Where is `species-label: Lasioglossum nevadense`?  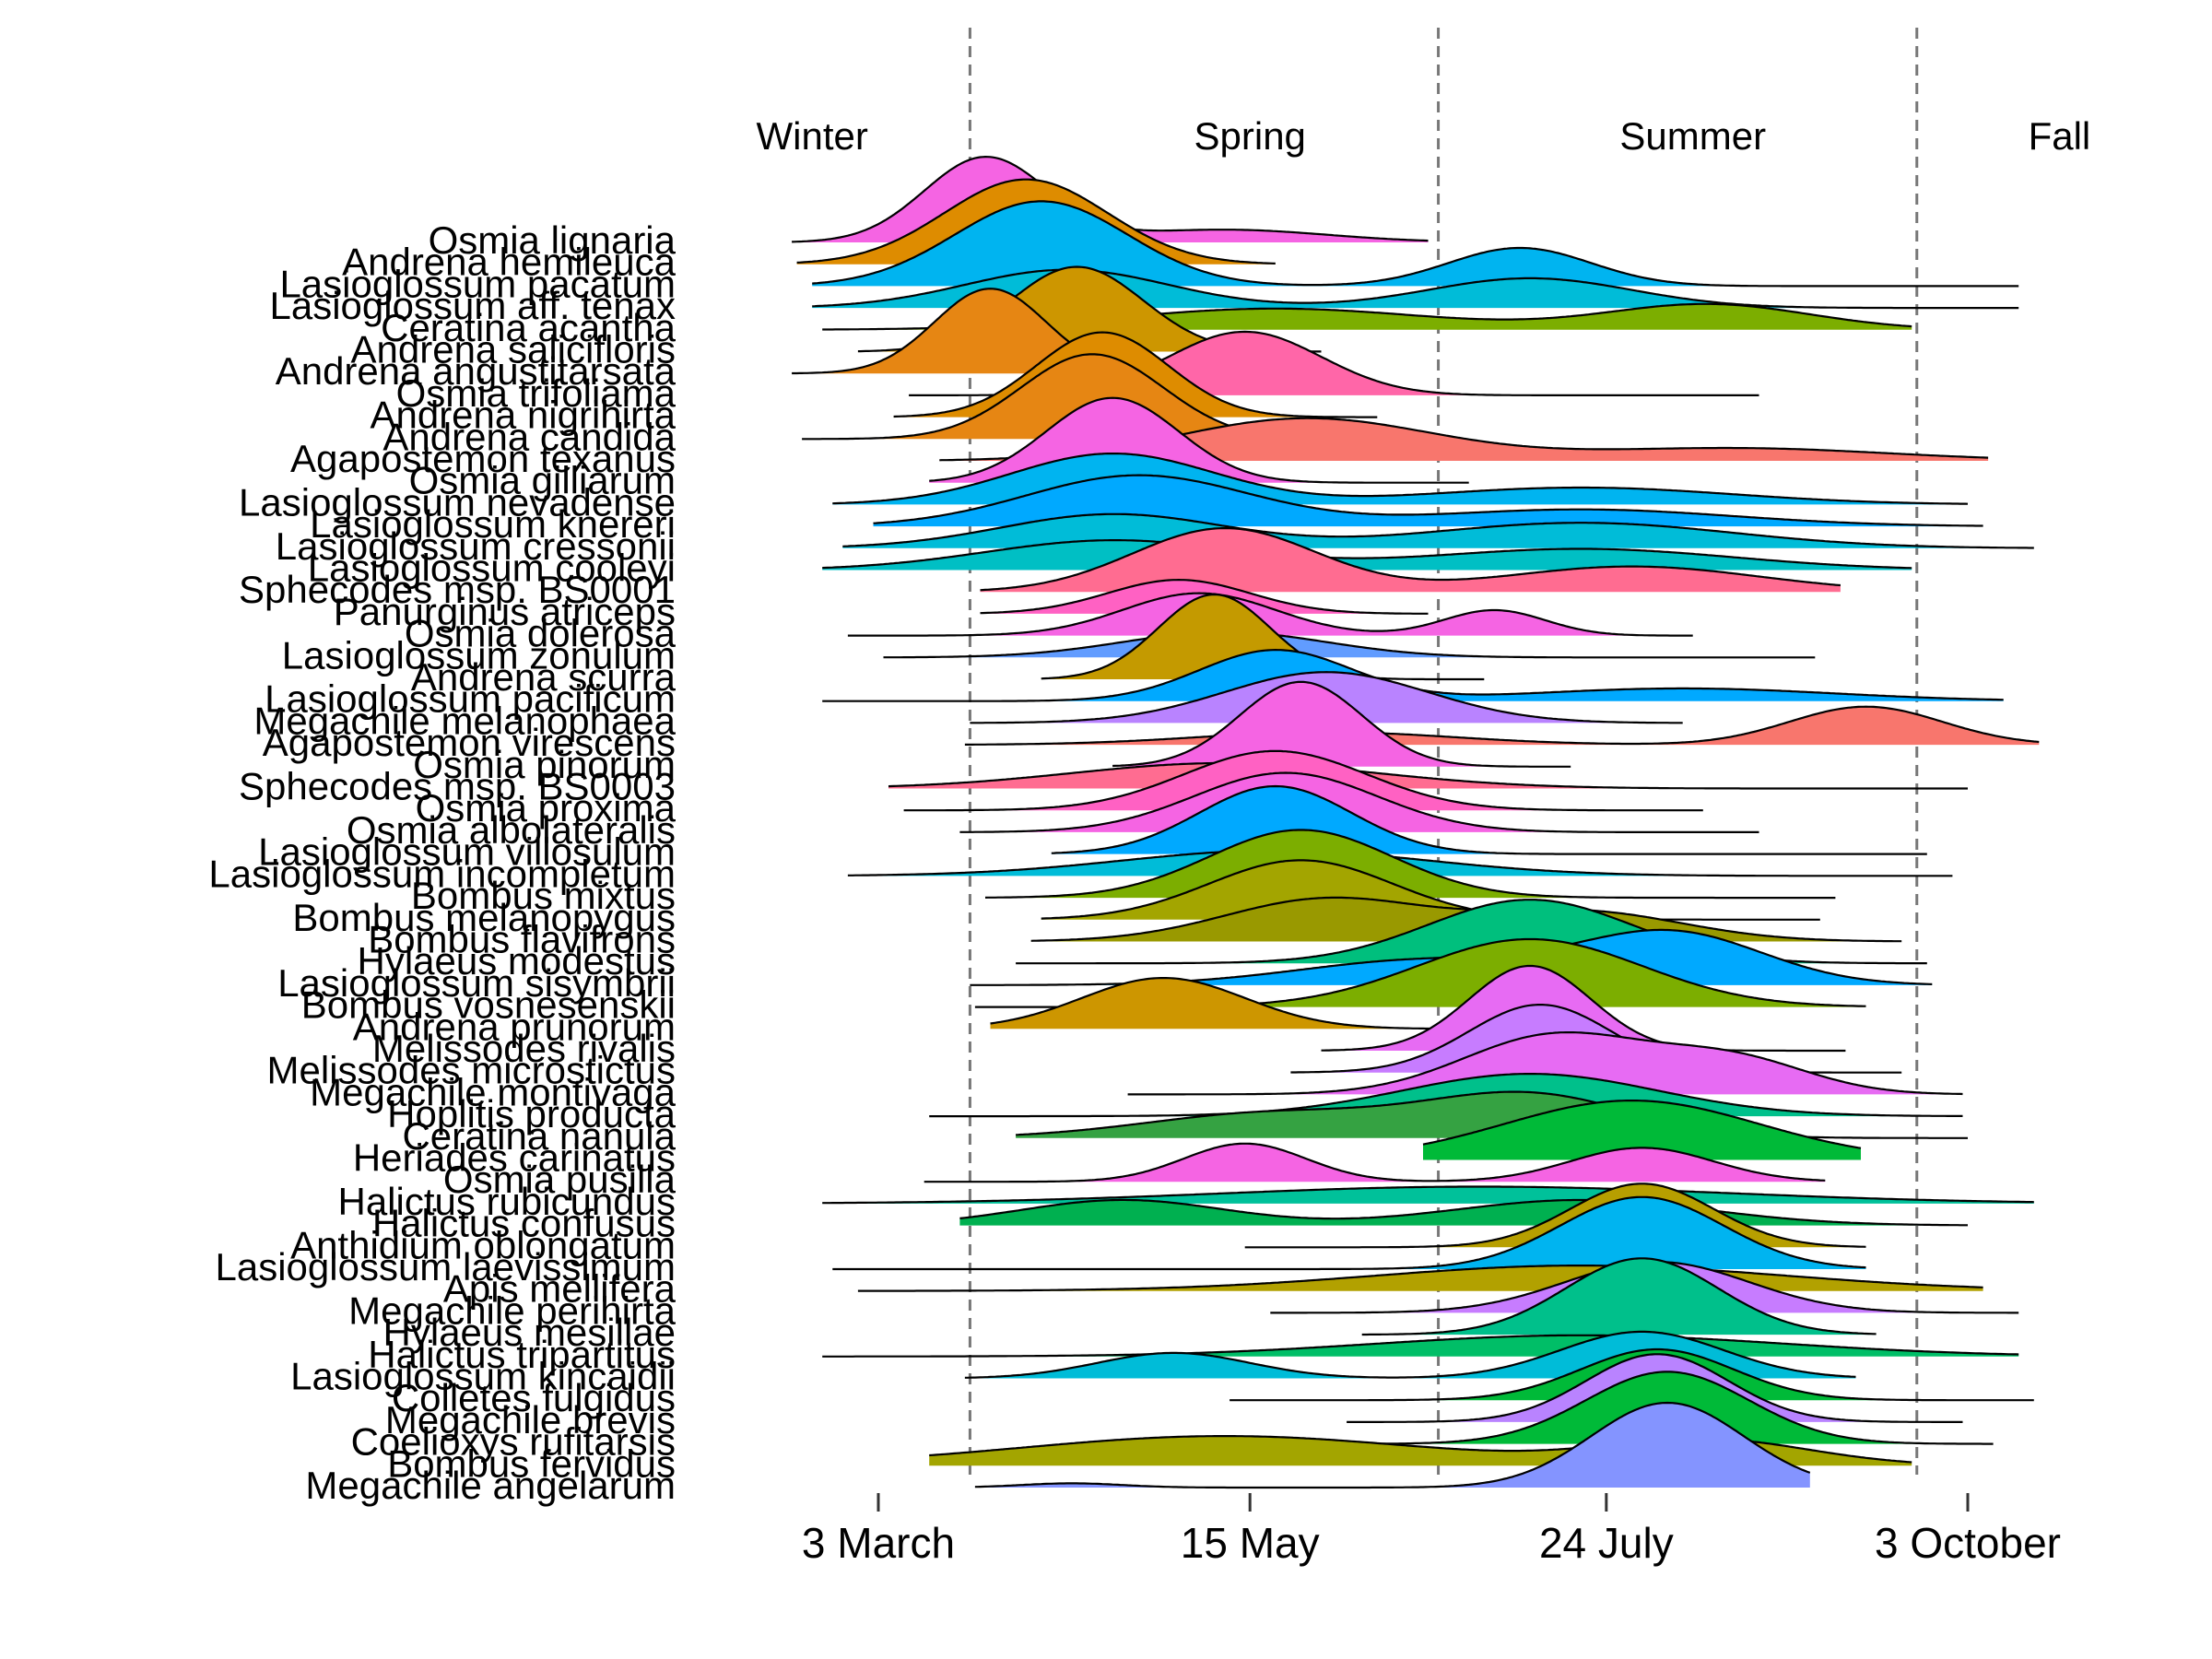
species-label: Lasioglossum nevadense is located at coordinates (457, 502).